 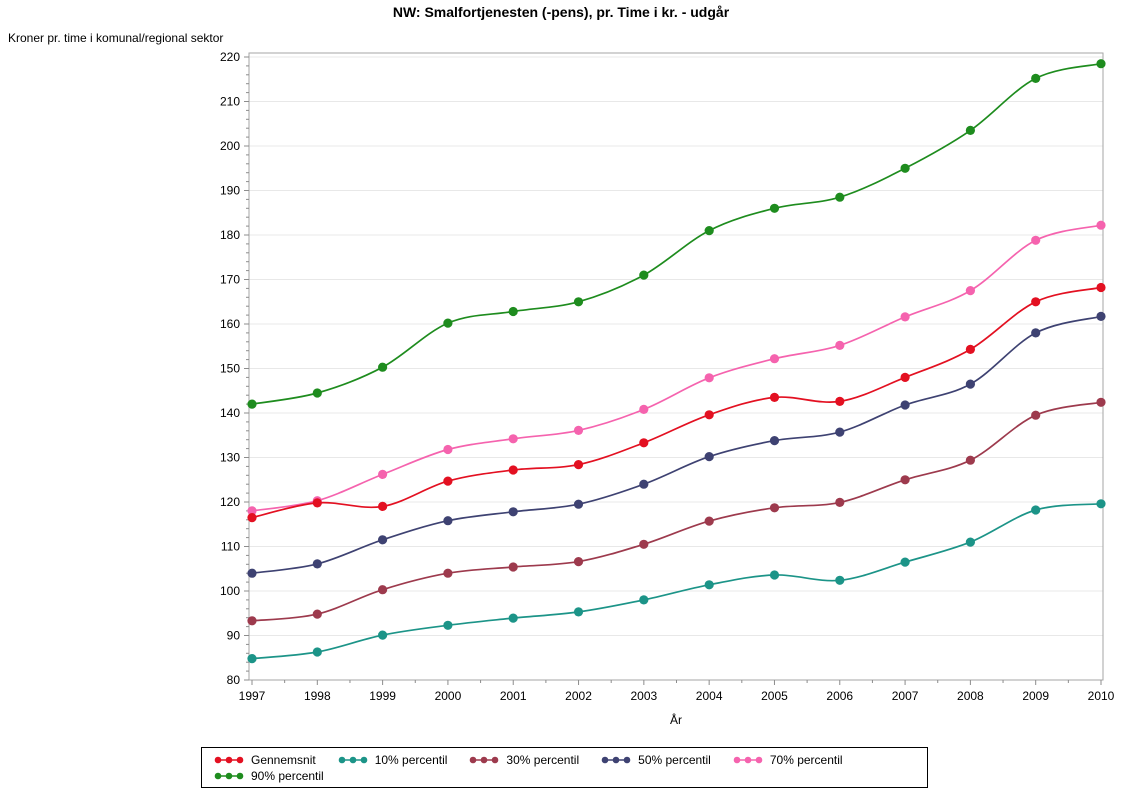 What do you see at coordinates (543, 760) in the screenshot?
I see `legend-label: 30% percentil` at bounding box center [543, 760].